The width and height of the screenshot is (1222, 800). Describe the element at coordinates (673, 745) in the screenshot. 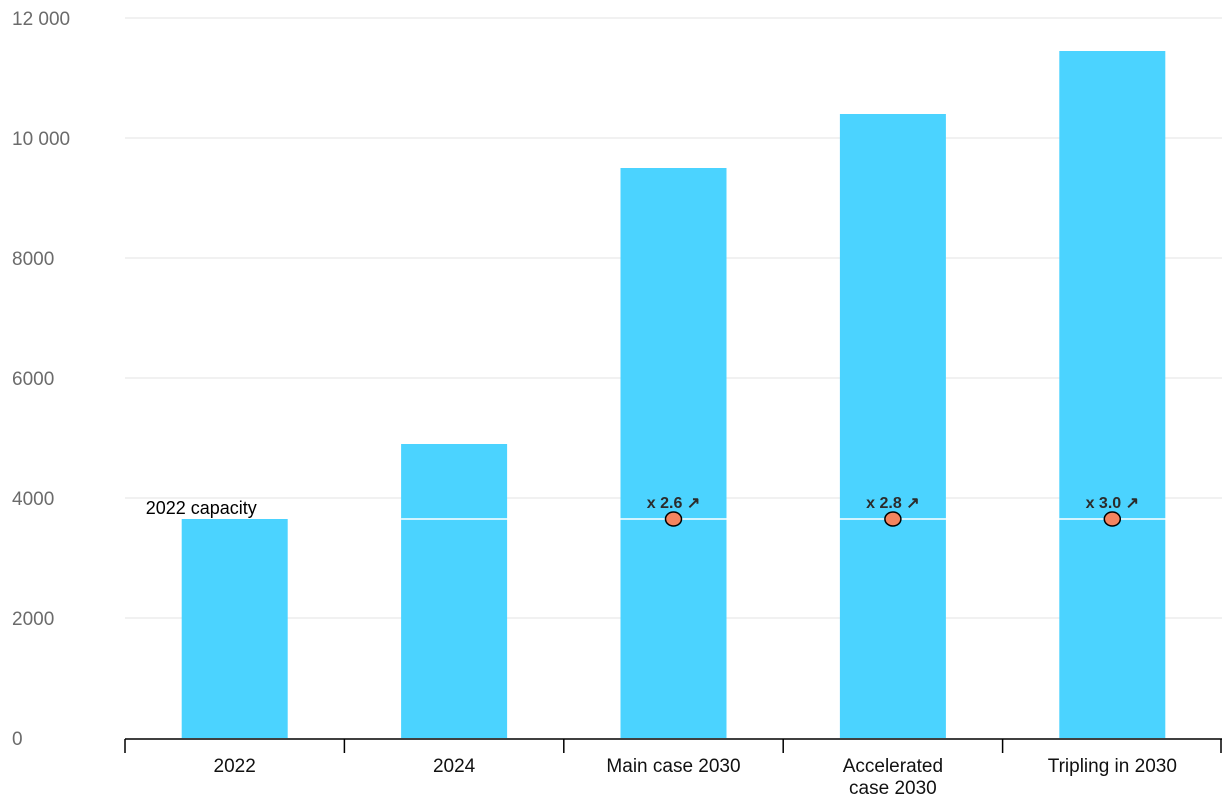

I see `x-axis` at that location.